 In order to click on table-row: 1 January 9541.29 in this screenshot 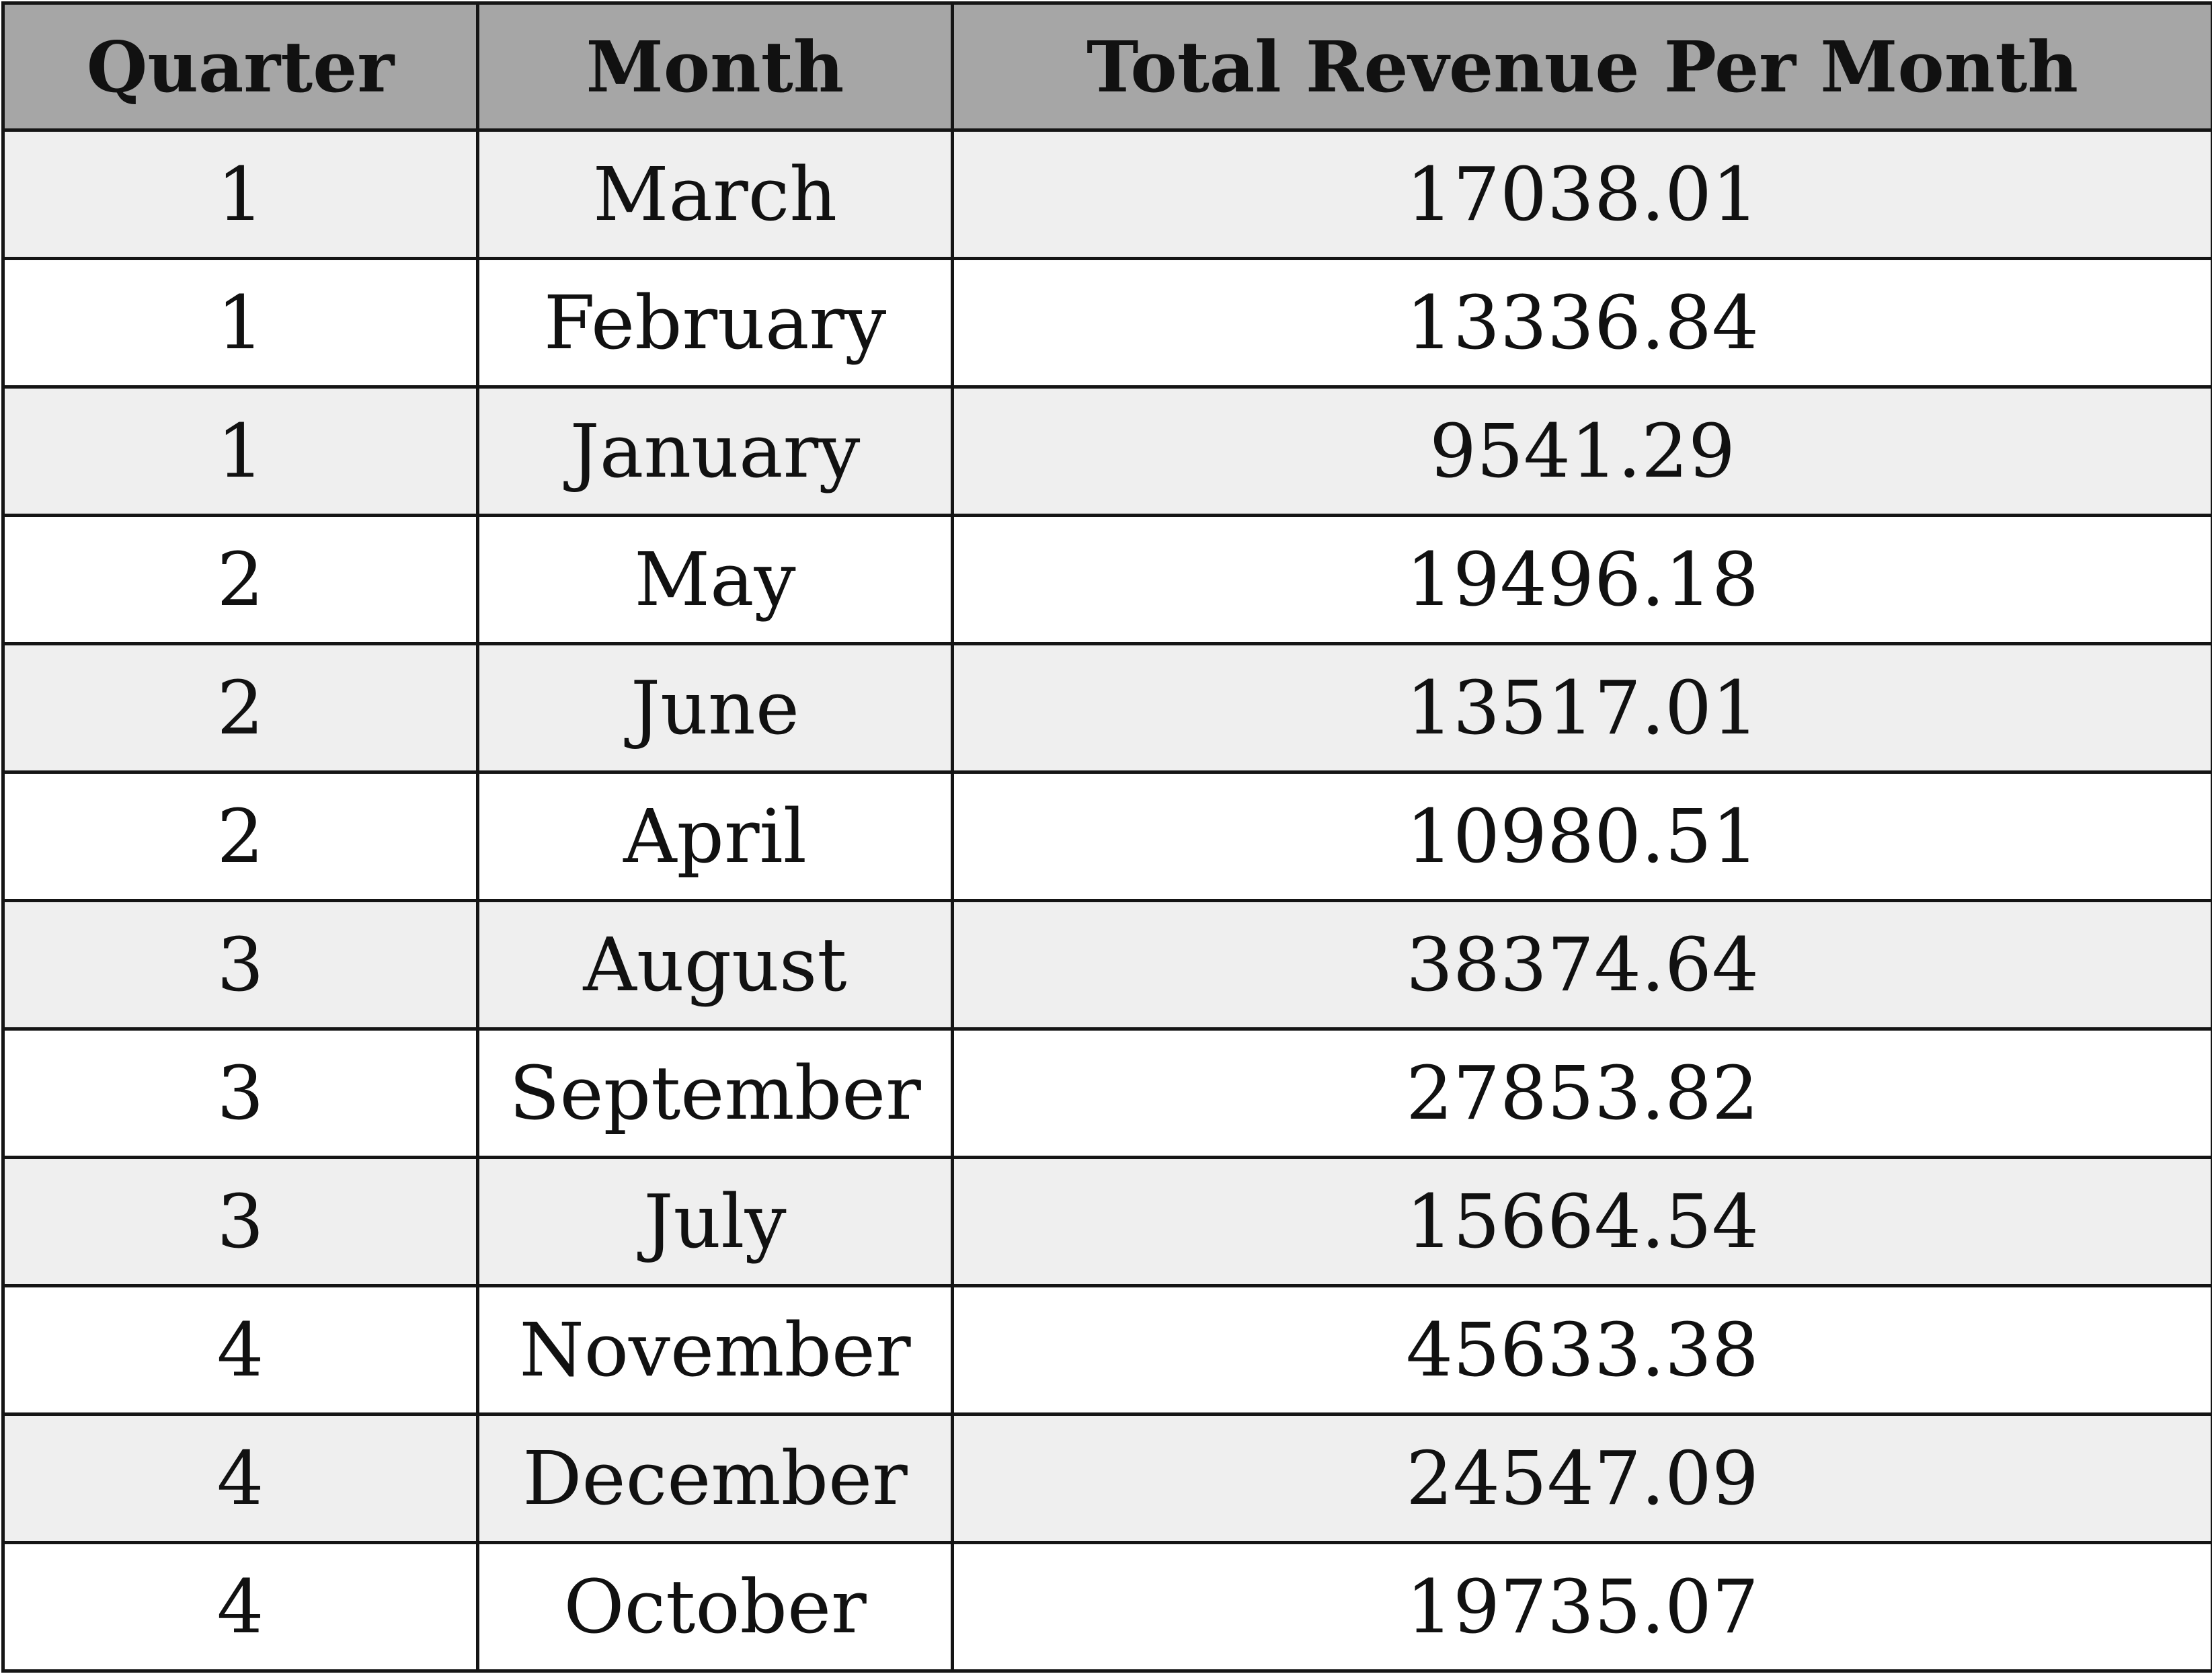, I will do `click(1106, 451)`.